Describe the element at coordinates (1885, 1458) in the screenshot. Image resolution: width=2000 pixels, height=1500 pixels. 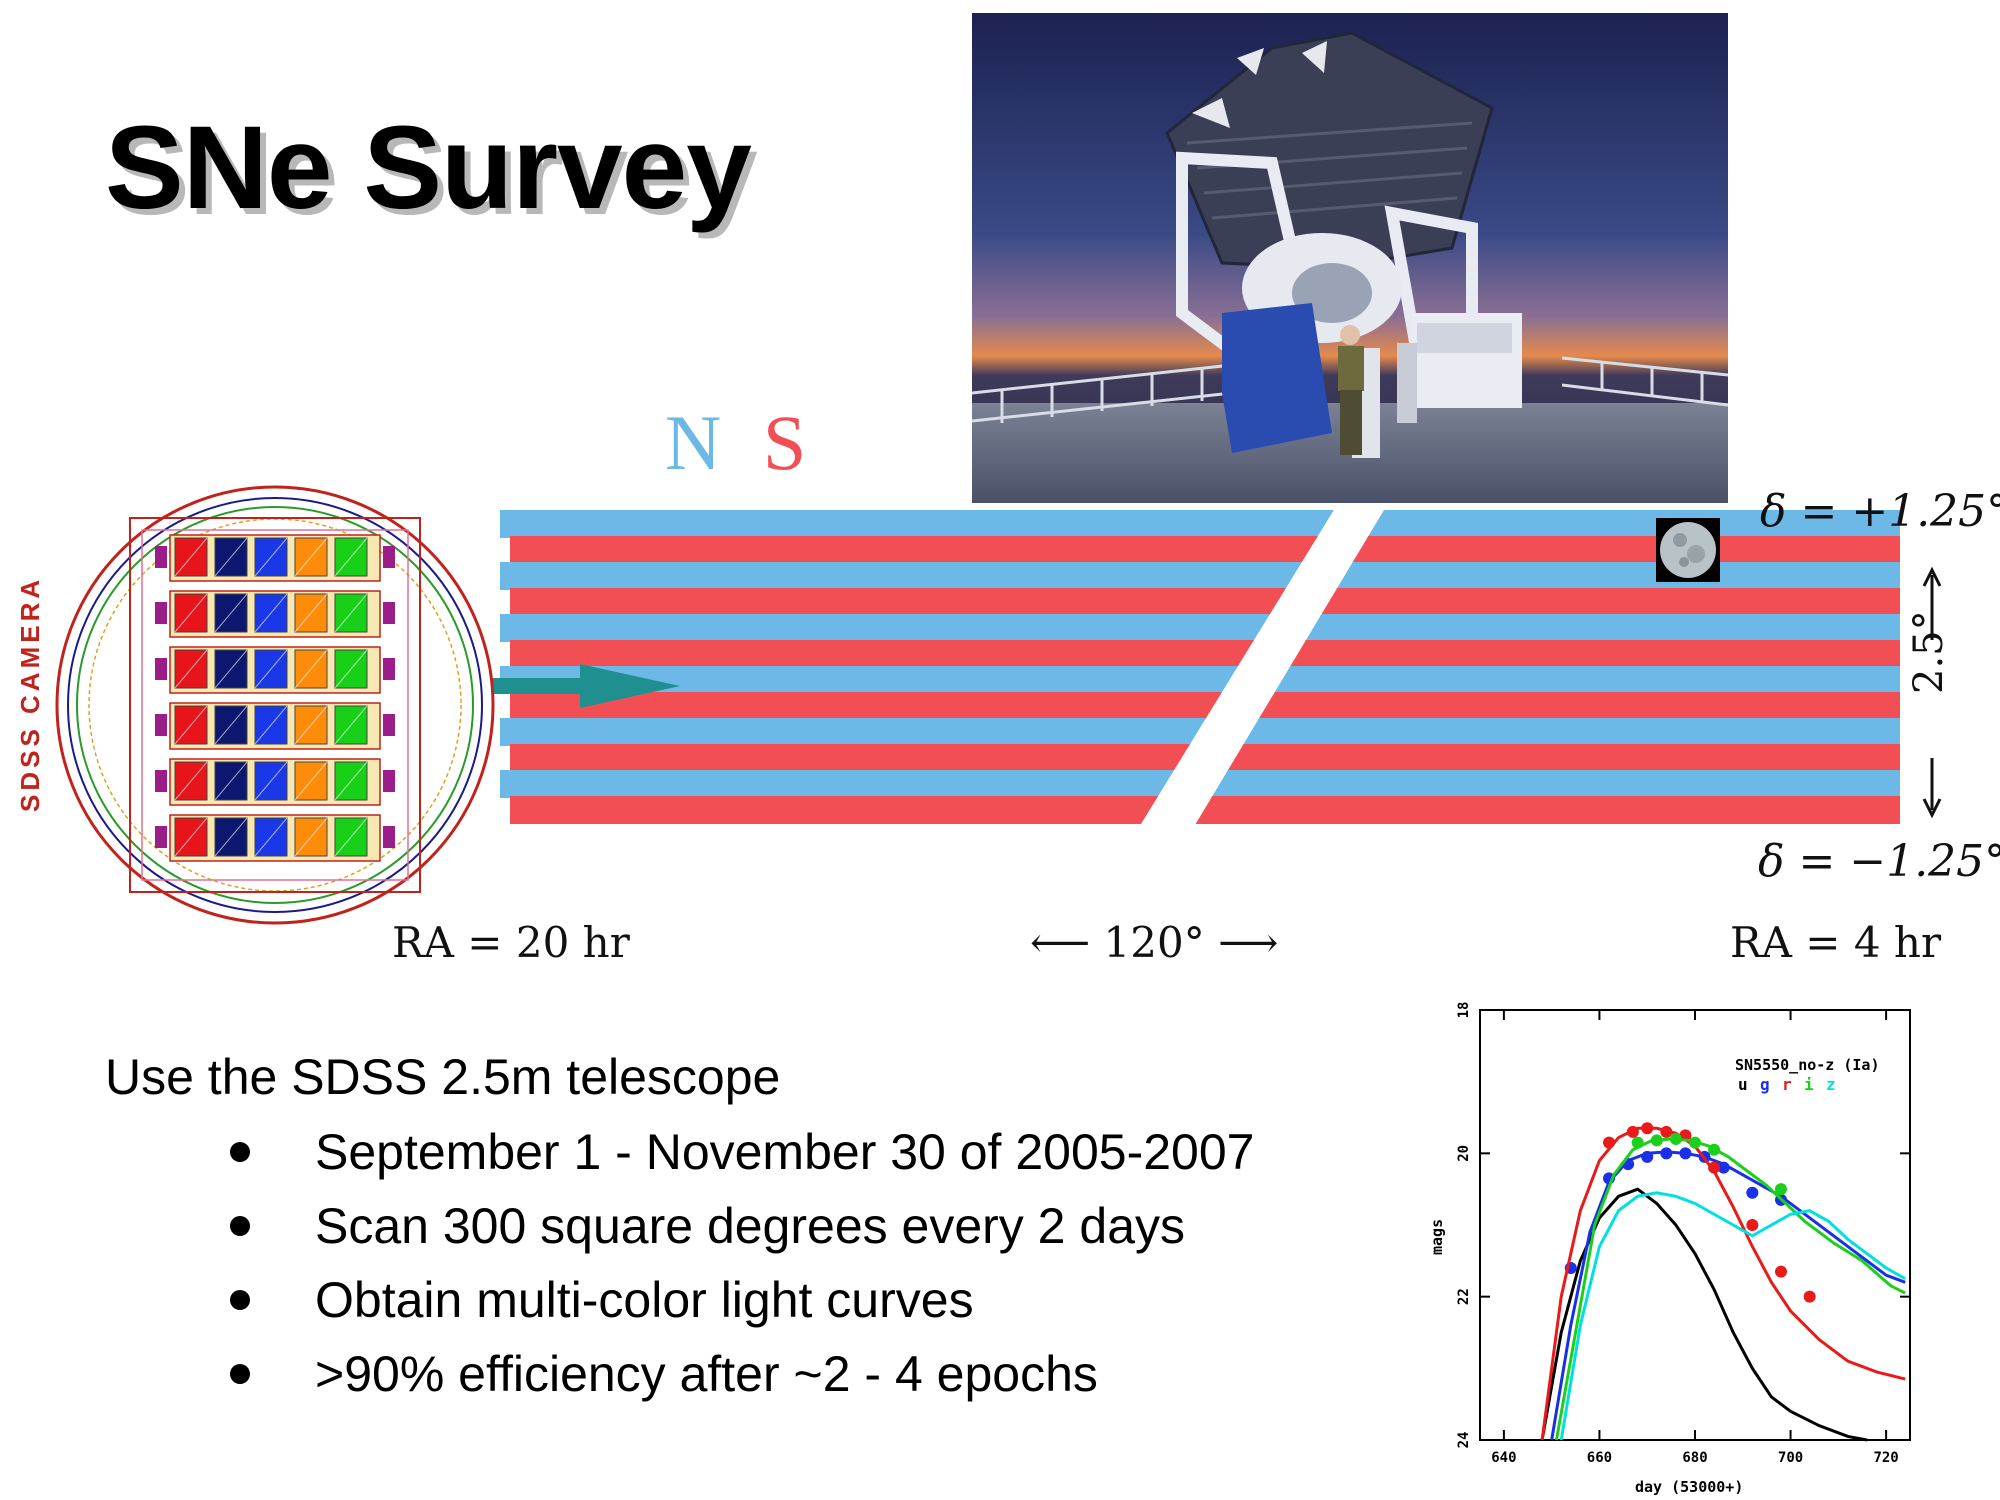
I see `x-tick-label: 720` at that location.